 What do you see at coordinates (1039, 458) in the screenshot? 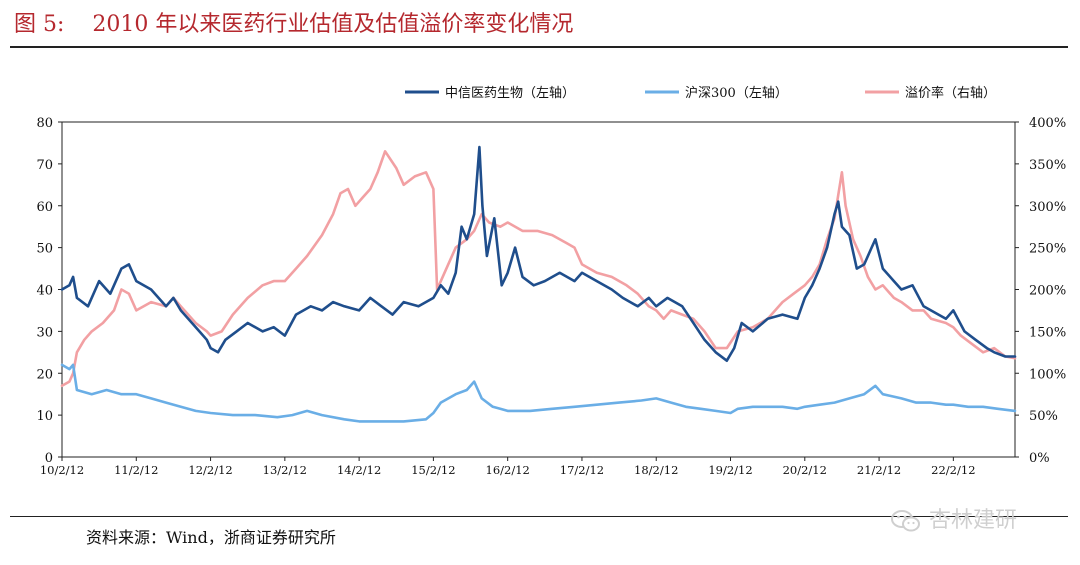
I see `y-right-tick-label: 0%` at bounding box center [1039, 458].